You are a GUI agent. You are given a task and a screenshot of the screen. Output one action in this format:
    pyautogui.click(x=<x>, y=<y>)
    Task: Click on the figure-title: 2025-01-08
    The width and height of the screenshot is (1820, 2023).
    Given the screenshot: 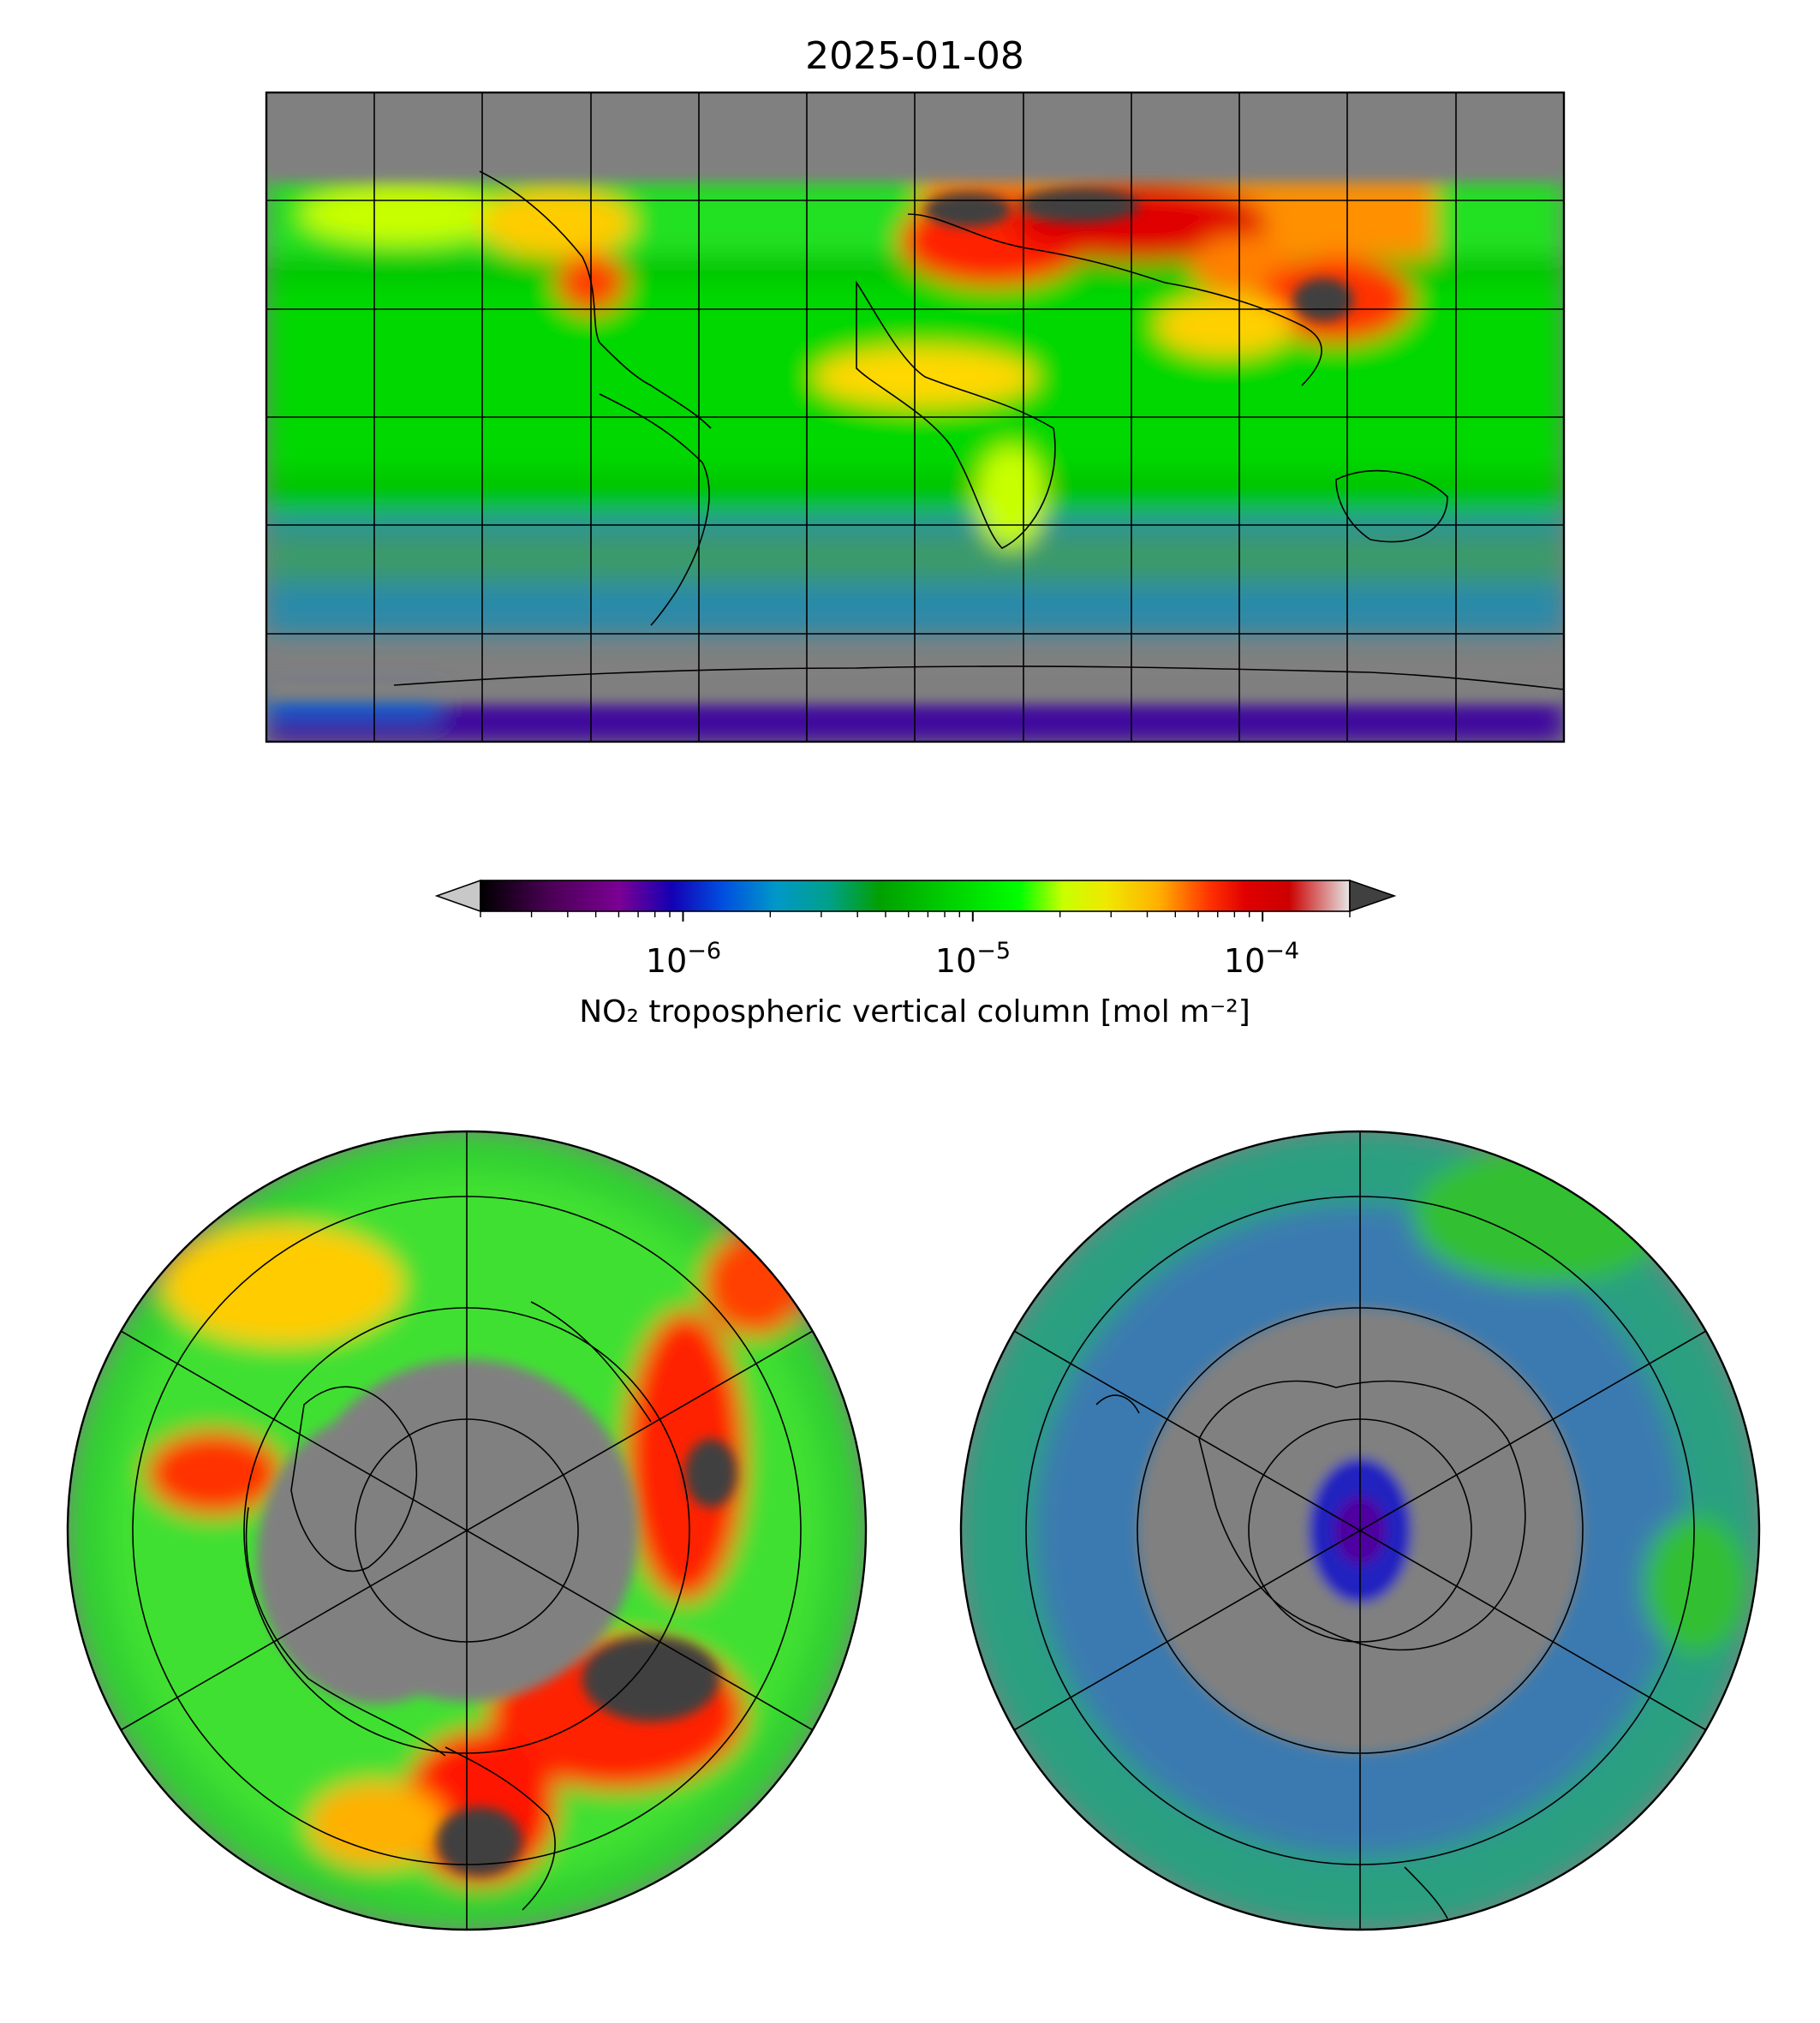 What is the action you would take?
    pyautogui.click(x=915, y=56)
    